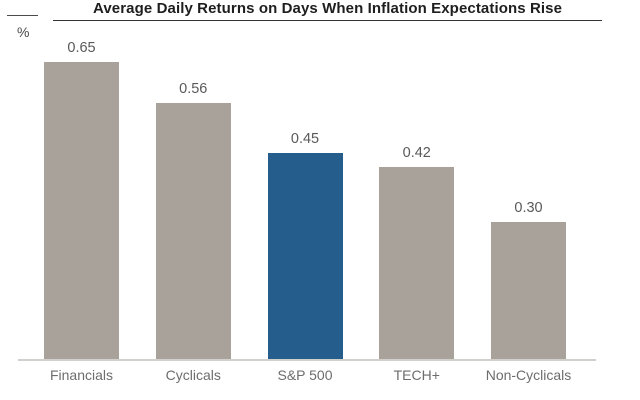 The image size is (640, 400). What do you see at coordinates (22, 15) in the screenshot?
I see `top-left-dash` at bounding box center [22, 15].